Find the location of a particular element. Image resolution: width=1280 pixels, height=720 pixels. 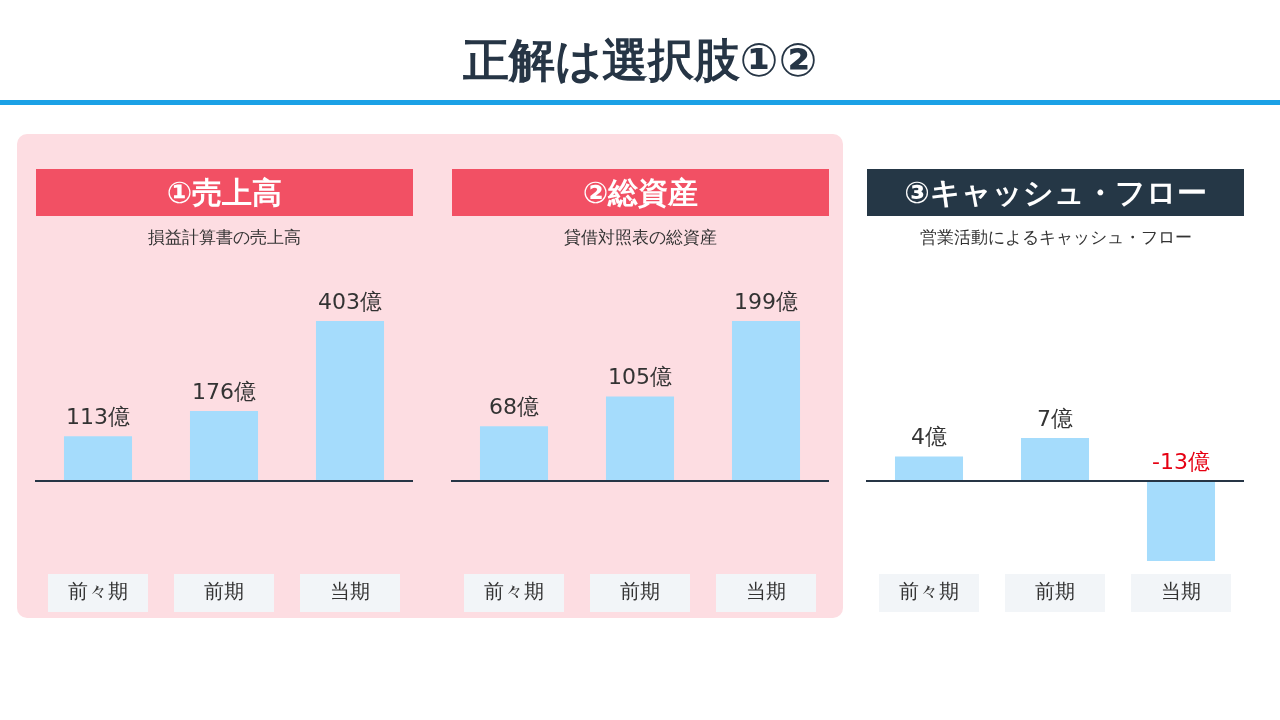

data-label: 105億 is located at coordinates (640, 377).